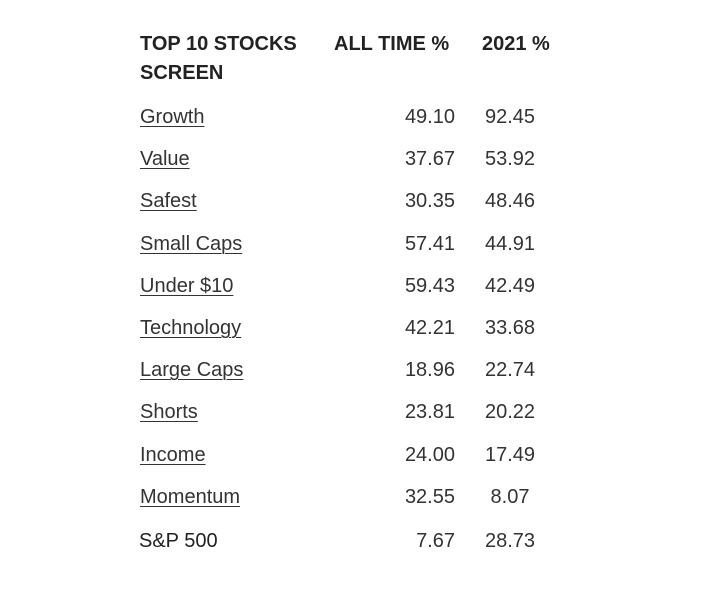  What do you see at coordinates (350, 63) in the screenshot?
I see `table-header: TOP 10 STOCKS SCREEN ALL TIME % 2021 %` at bounding box center [350, 63].